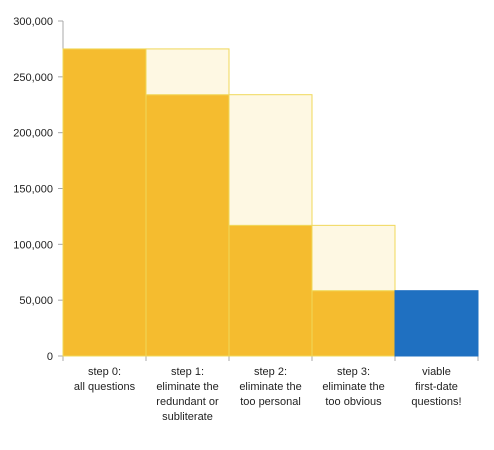  I want to click on y-tick-label: 100,000, so click(33, 245).